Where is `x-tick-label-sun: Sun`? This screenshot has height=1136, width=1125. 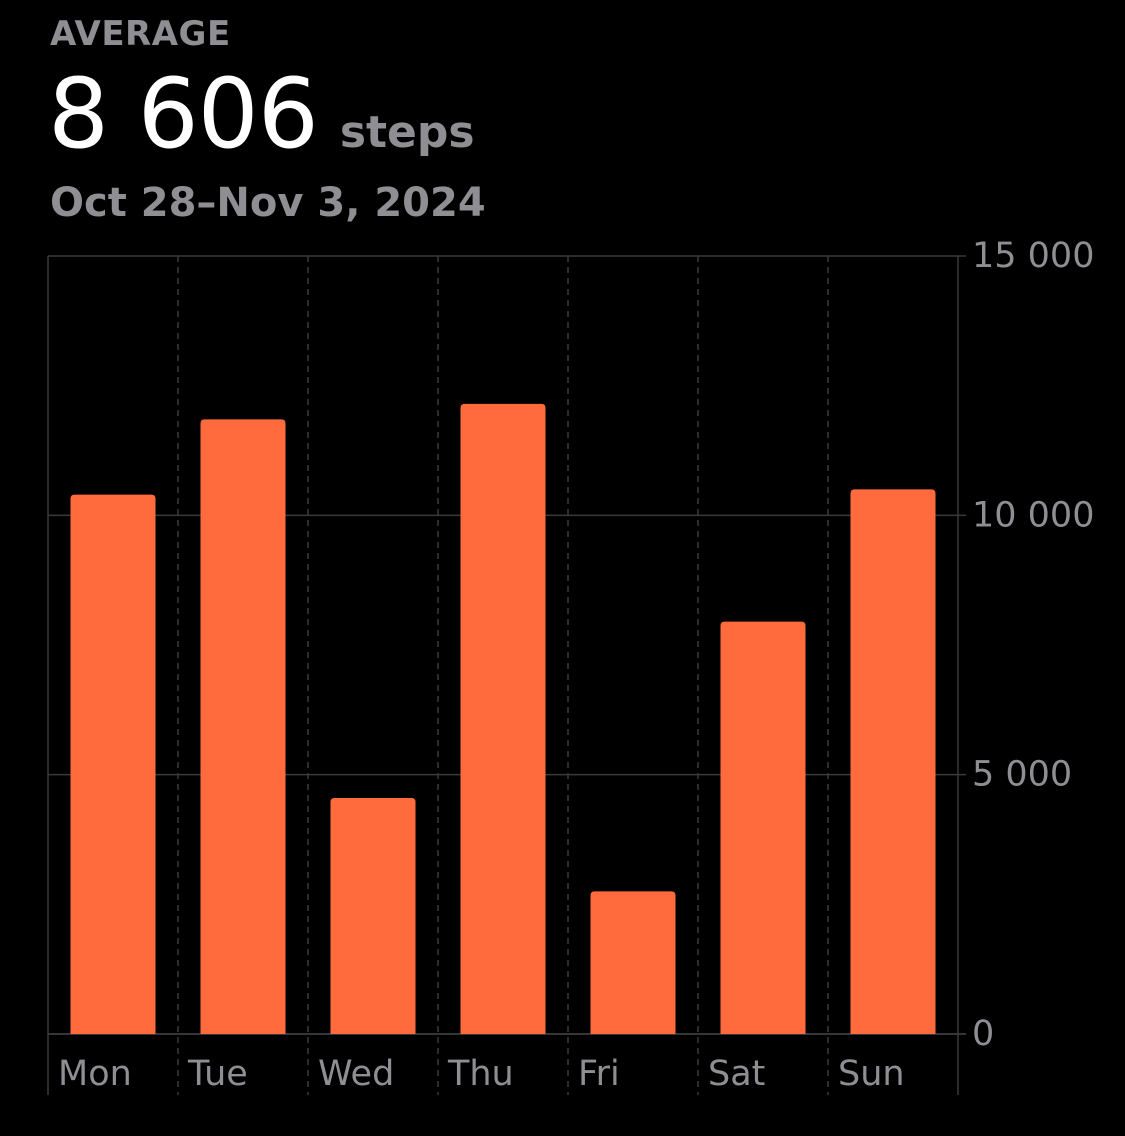
x-tick-label-sun: Sun is located at coordinates (871, 1074).